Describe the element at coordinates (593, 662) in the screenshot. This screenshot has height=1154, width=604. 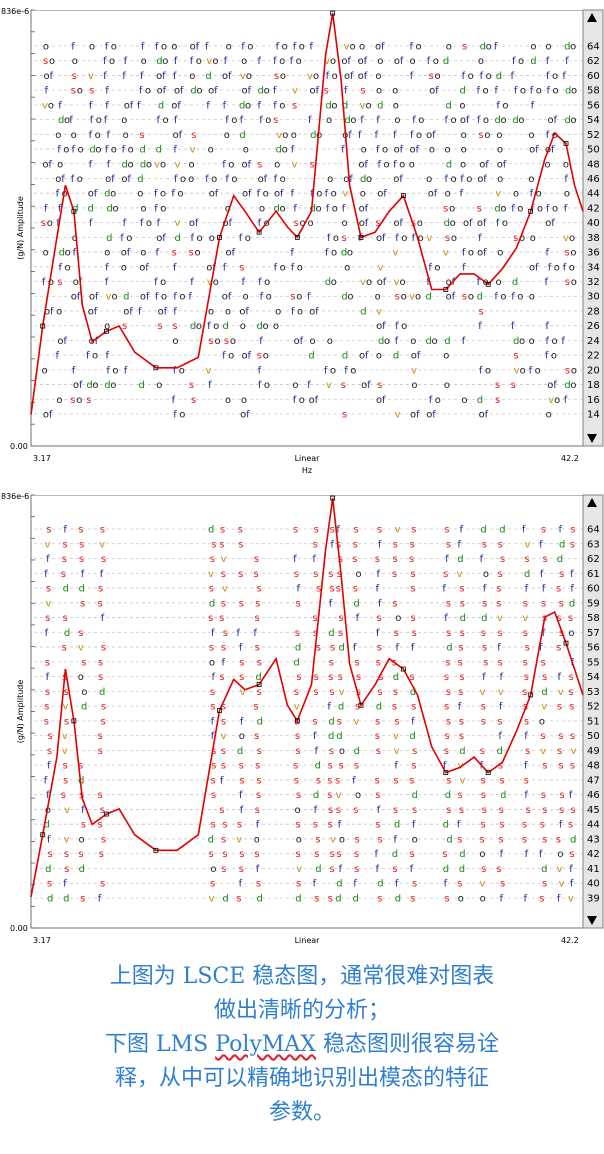
I see `order-tick-label: 55` at that location.